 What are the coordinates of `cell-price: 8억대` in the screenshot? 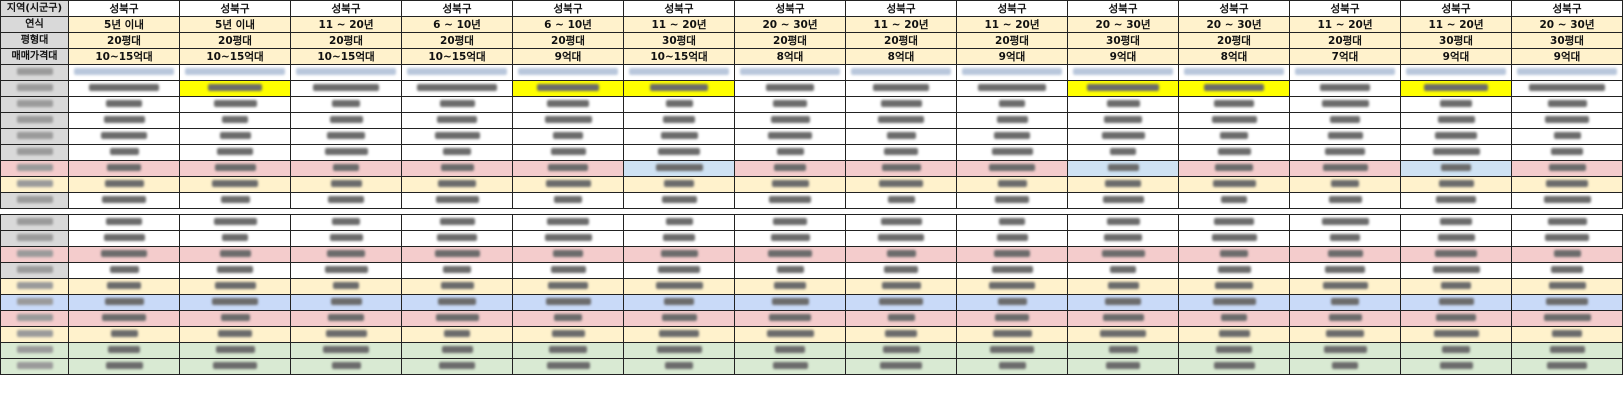 It's located at (790, 56).